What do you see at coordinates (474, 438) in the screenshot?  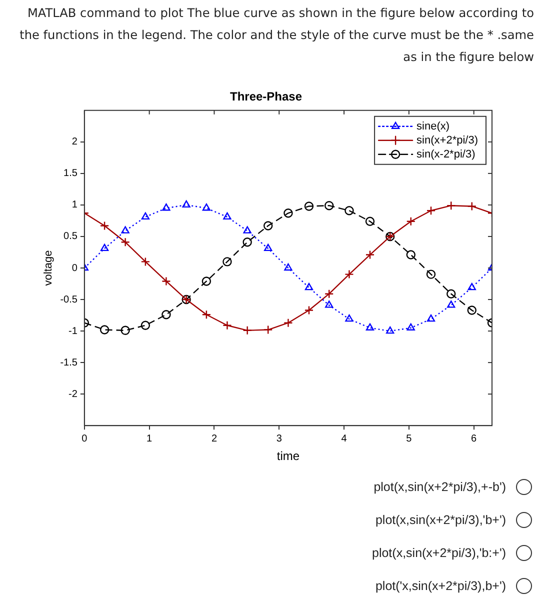 I see `x-tick-label: 6` at bounding box center [474, 438].